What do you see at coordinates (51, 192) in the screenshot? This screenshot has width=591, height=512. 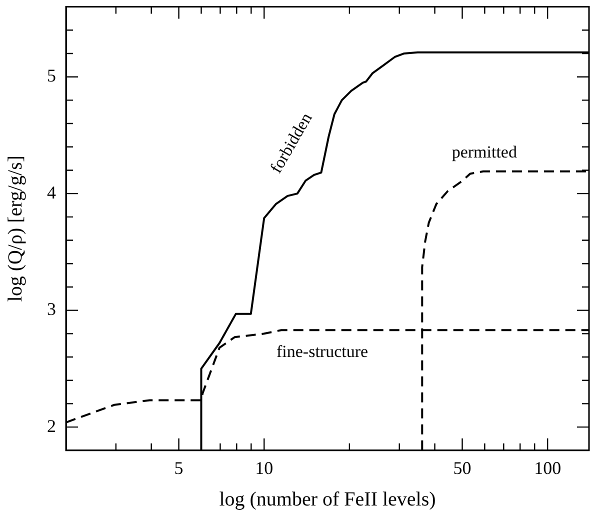 I see `y-tick-label: 4` at bounding box center [51, 192].